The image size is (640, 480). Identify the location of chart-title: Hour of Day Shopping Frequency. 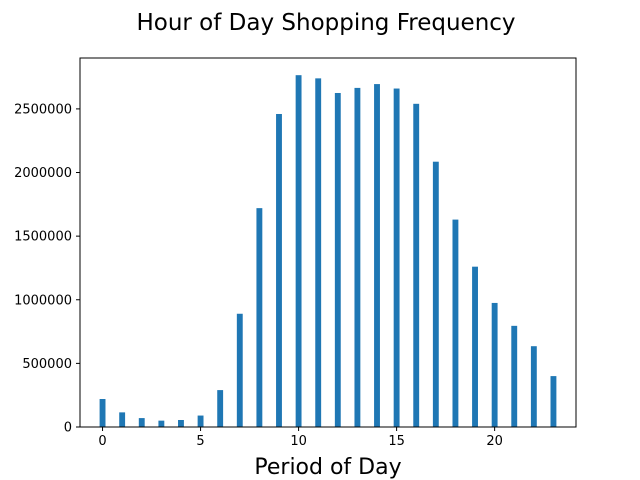
(325, 23).